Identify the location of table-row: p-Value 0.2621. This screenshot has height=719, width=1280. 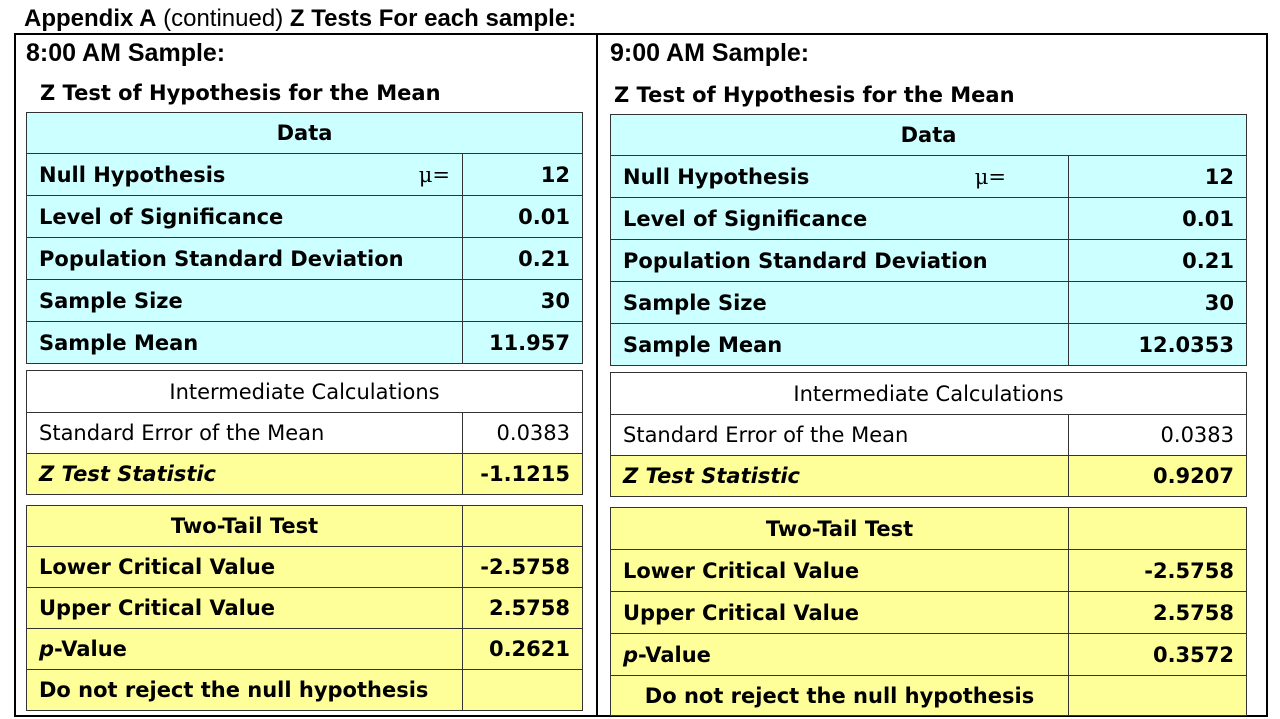
(304, 649).